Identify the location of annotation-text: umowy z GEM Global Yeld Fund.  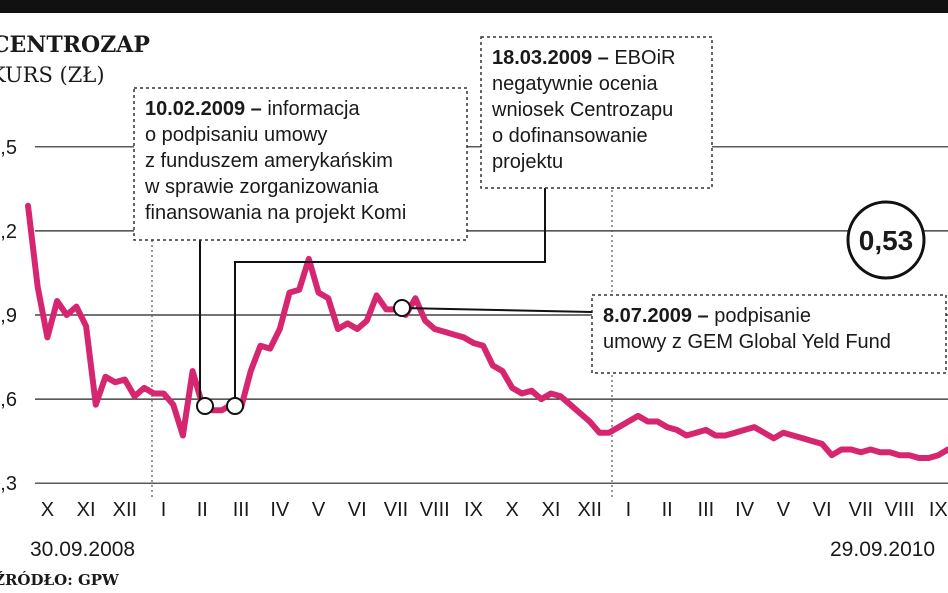
(747, 342).